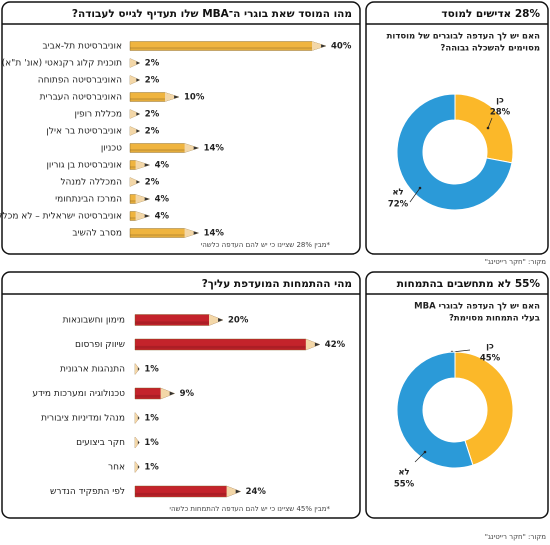 Image resolution: width=550 pixels, height=545 pixels. I want to click on category-label: המכללה למנהל, so click(91, 183).